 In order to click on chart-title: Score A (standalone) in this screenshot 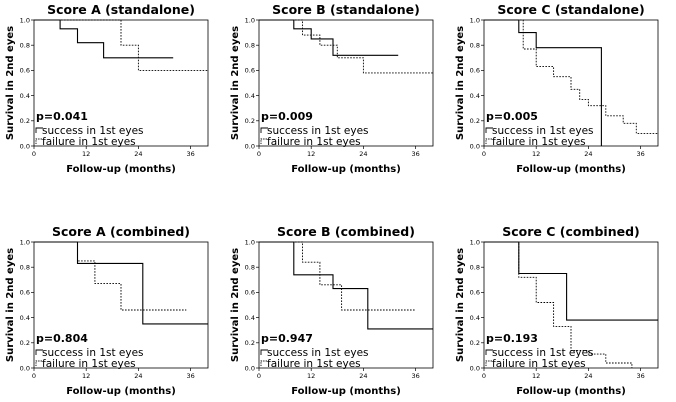, I will do `click(121, 9)`.